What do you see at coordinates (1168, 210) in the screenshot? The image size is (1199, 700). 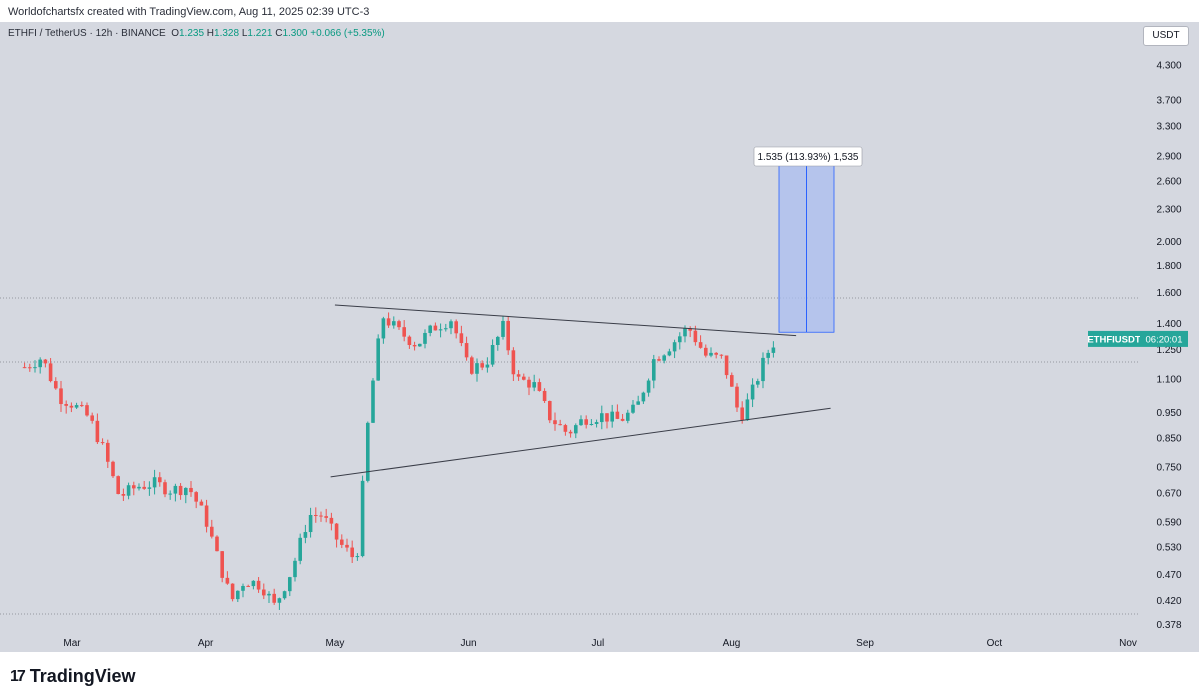 I see `price-axis-tick: 2.300` at bounding box center [1168, 210].